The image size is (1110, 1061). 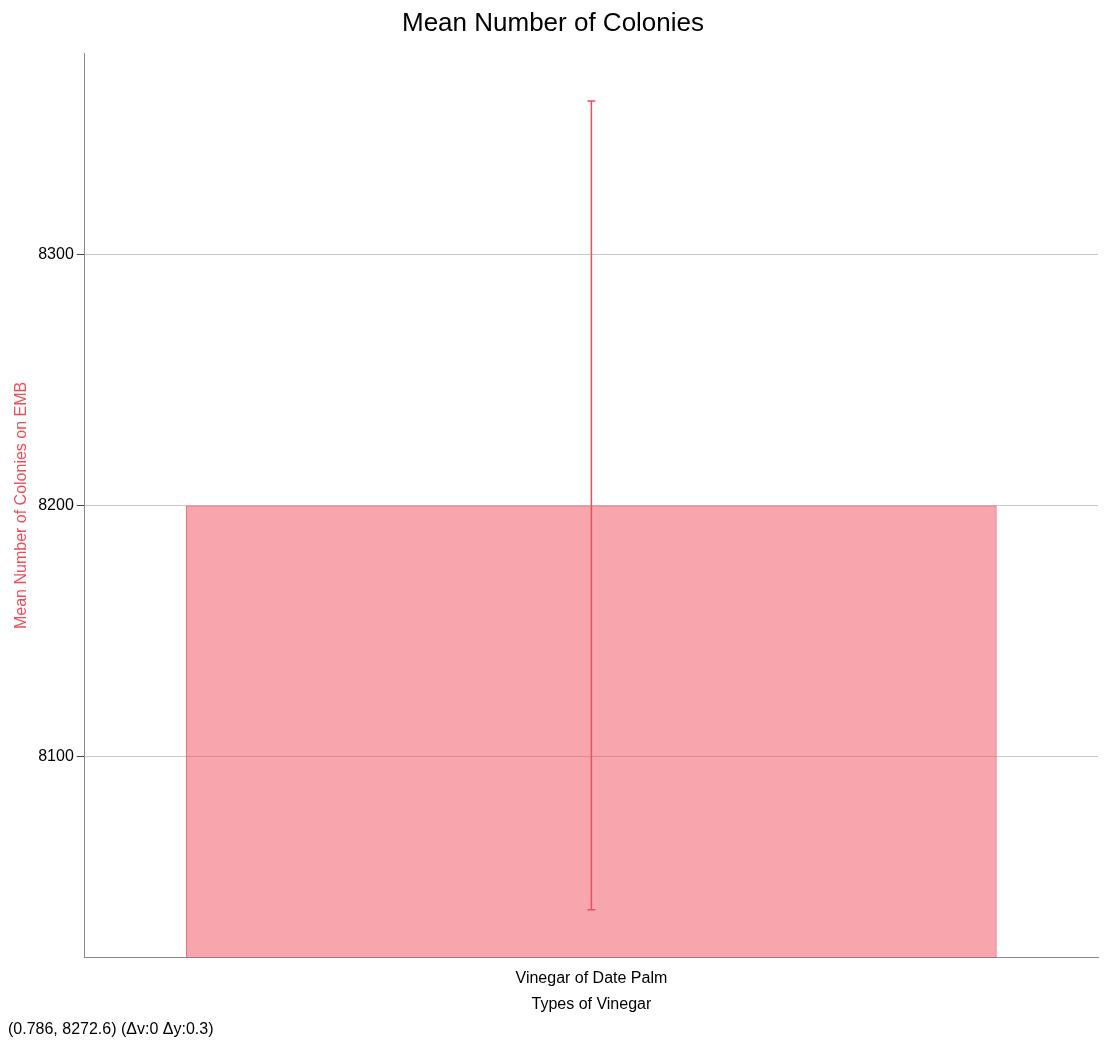 I want to click on y-tick-label: 8100, so click(x=56, y=756).